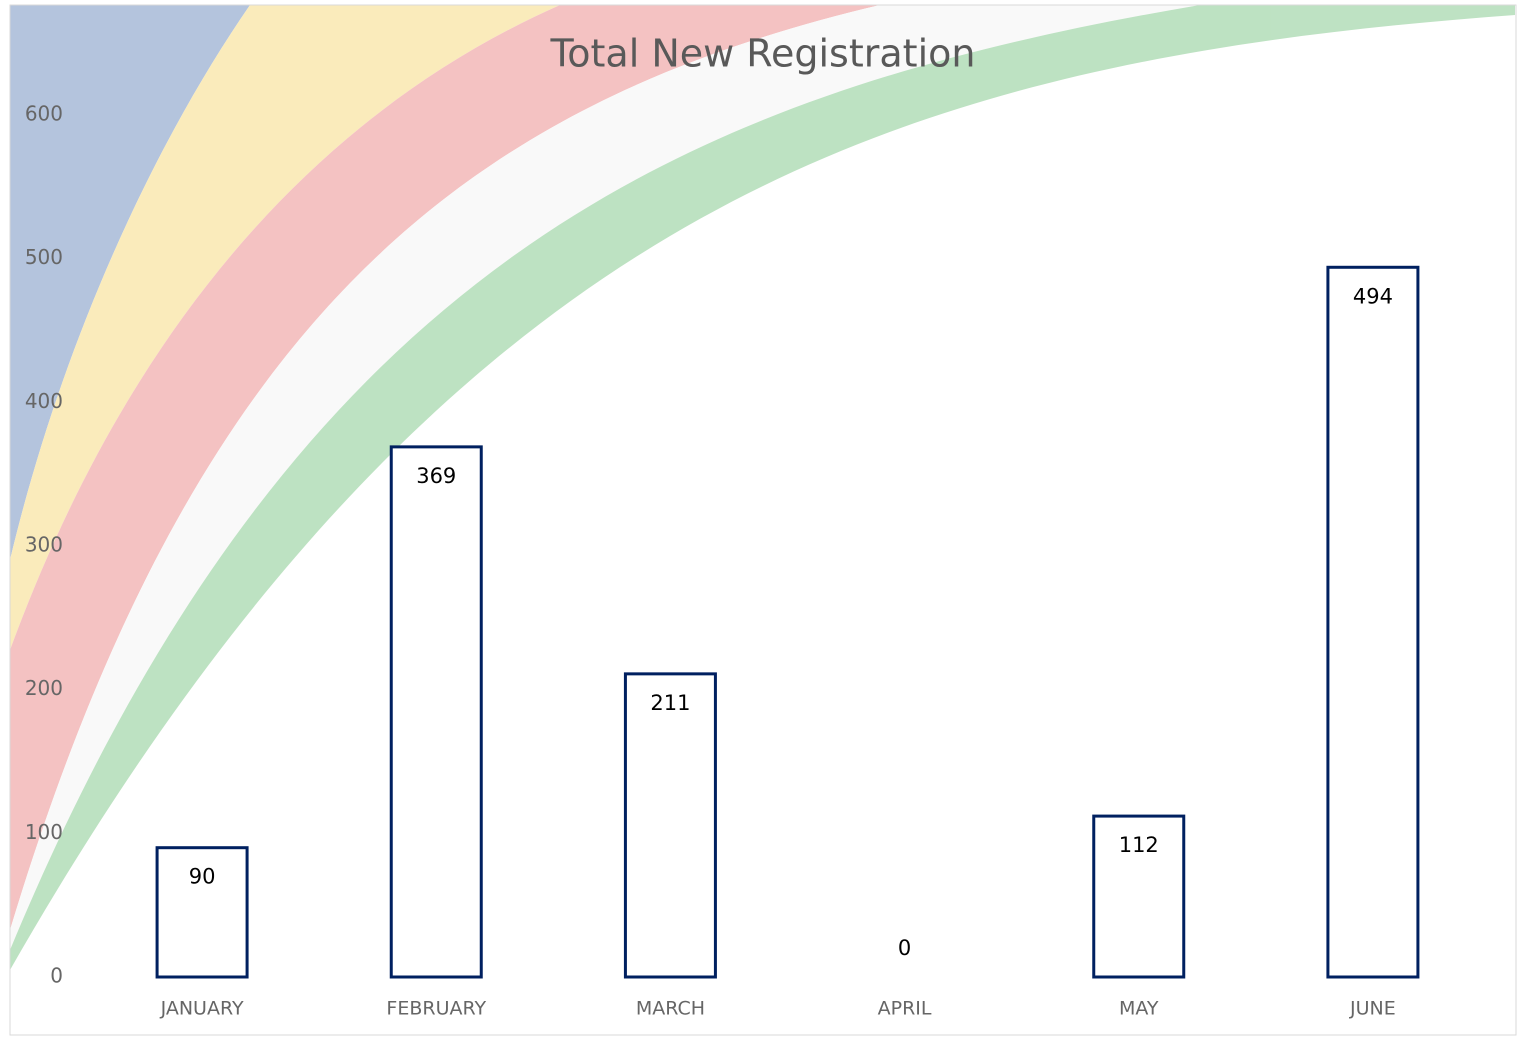  What do you see at coordinates (44, 401) in the screenshot?
I see `y-tick-label: 400` at bounding box center [44, 401].